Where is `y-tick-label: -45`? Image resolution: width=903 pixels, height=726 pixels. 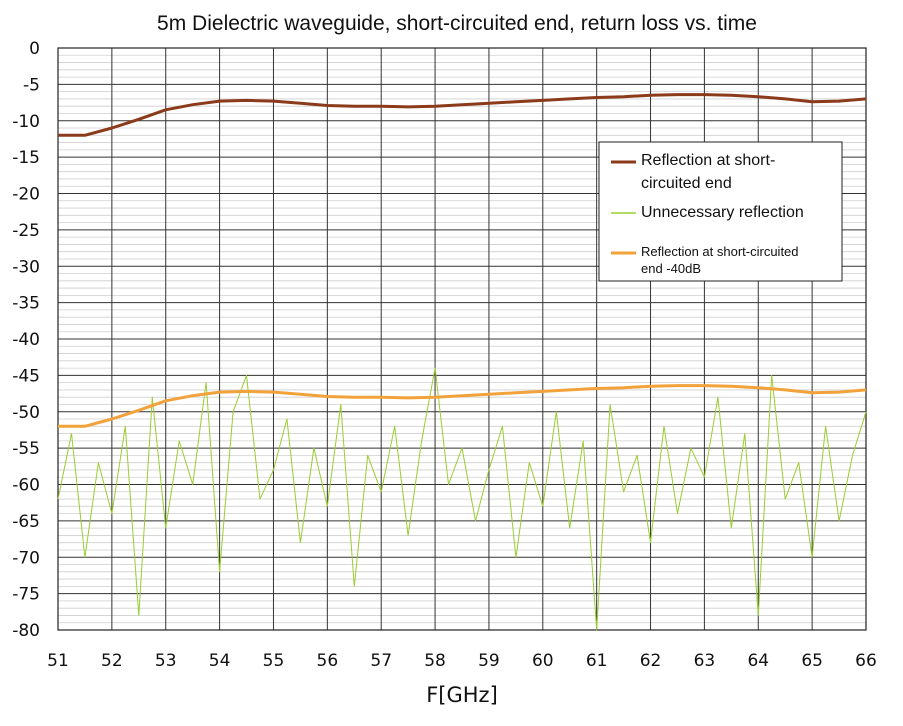 y-tick-label: -45 is located at coordinates (26, 376).